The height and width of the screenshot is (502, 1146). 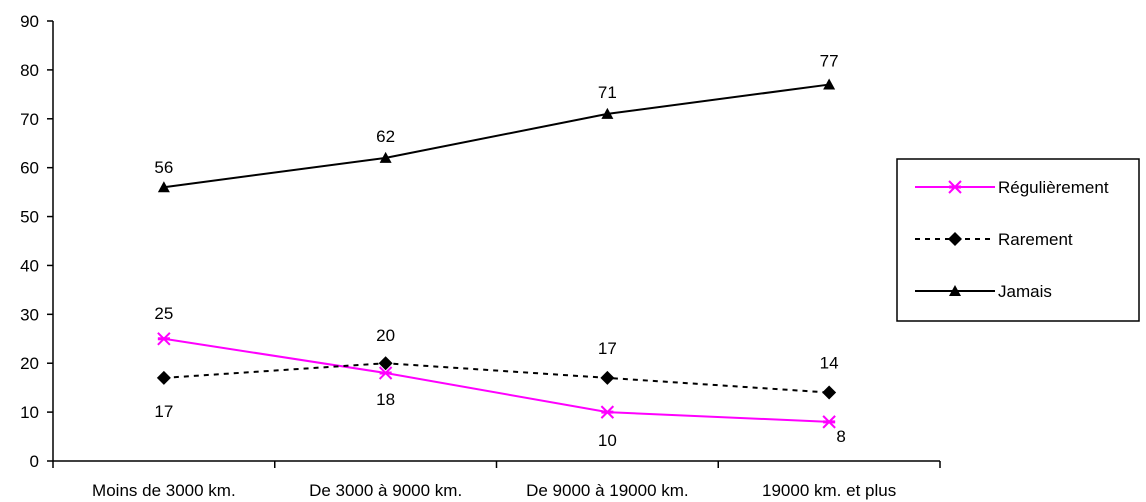 I want to click on legend-label: Rarement, so click(x=1035, y=239).